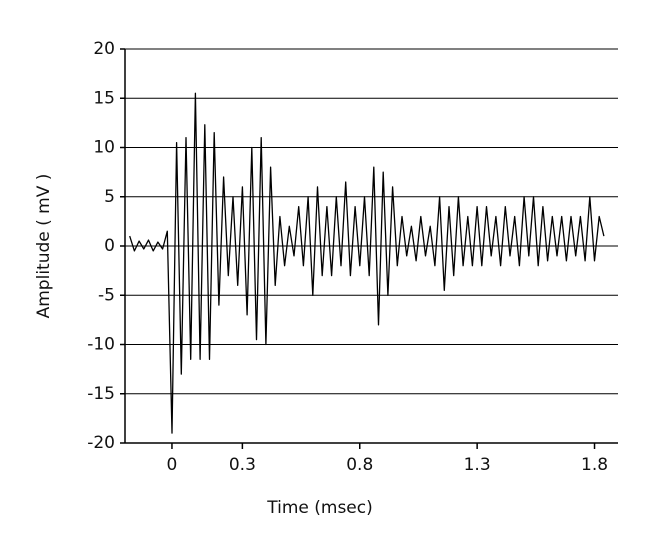 The image size is (654, 545). Describe the element at coordinates (101, 394) in the screenshot. I see `y-tick-label: -15` at that location.